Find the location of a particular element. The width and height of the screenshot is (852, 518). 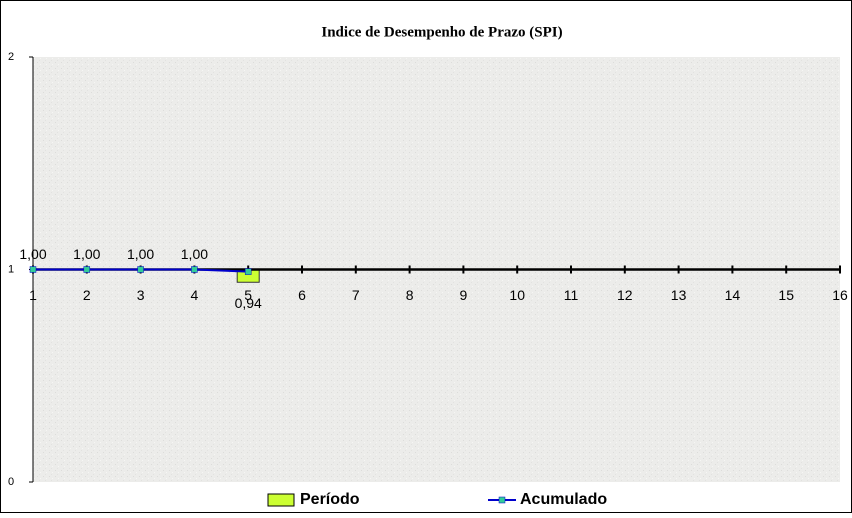

x-tick-label: 16 is located at coordinates (840, 295).